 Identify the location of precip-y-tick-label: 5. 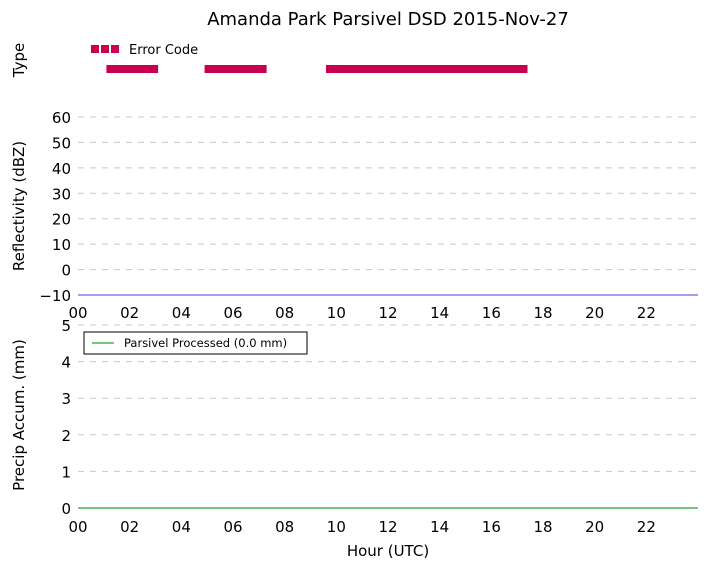
(66, 326).